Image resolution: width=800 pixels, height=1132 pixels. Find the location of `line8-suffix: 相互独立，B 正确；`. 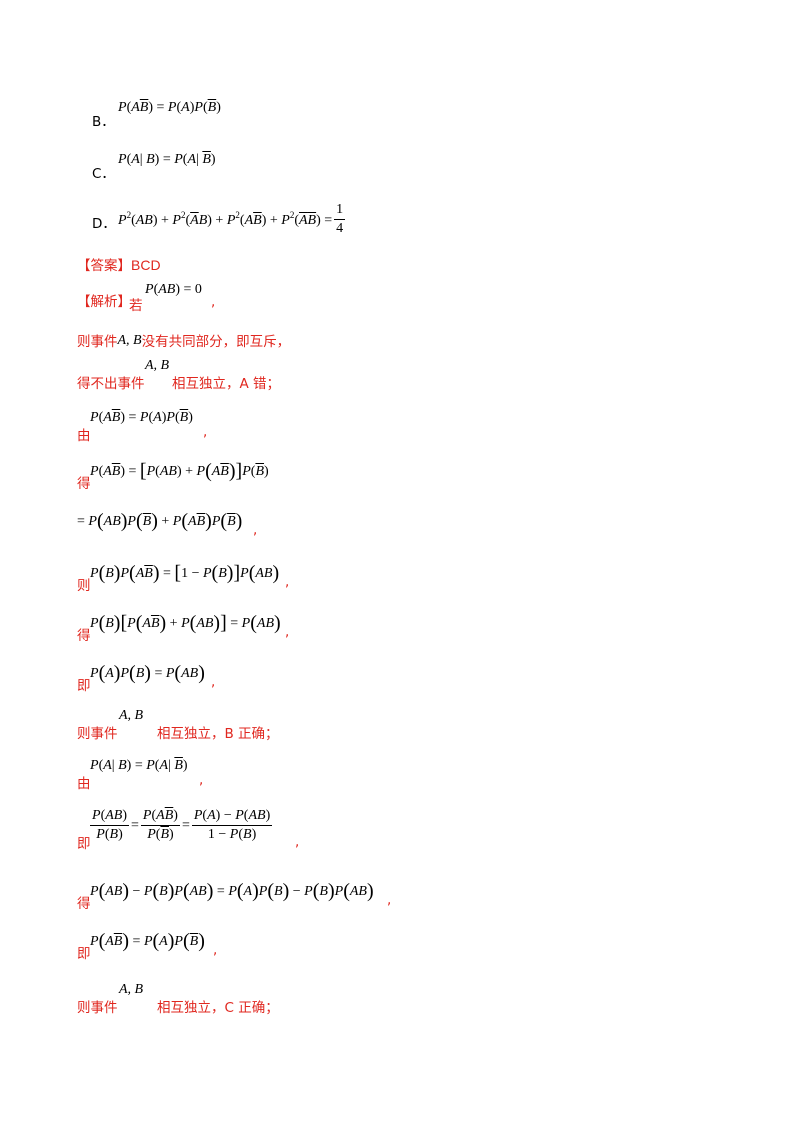

line8-suffix: 相互独立，B 正确； is located at coordinates (218, 734).